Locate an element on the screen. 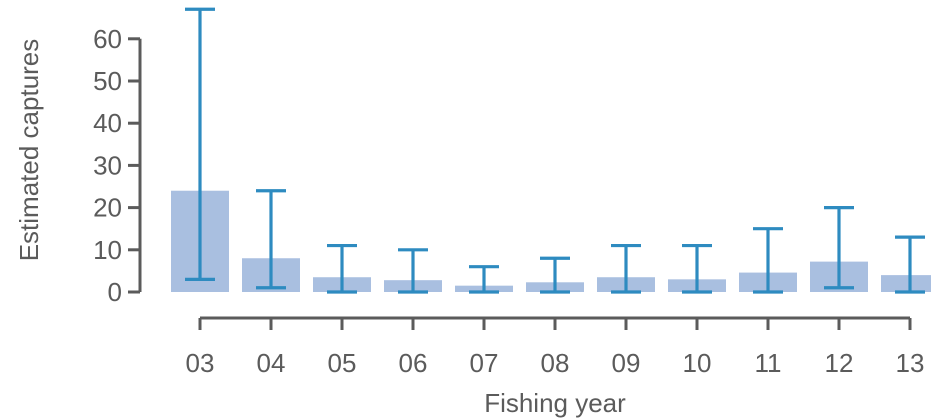 This screenshot has height=419, width=931. y-tick-label: 60 is located at coordinates (107, 39).